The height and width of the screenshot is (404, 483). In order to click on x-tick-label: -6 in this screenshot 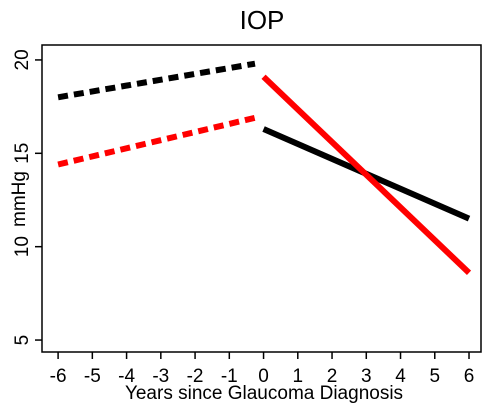, I will do `click(58, 376)`.